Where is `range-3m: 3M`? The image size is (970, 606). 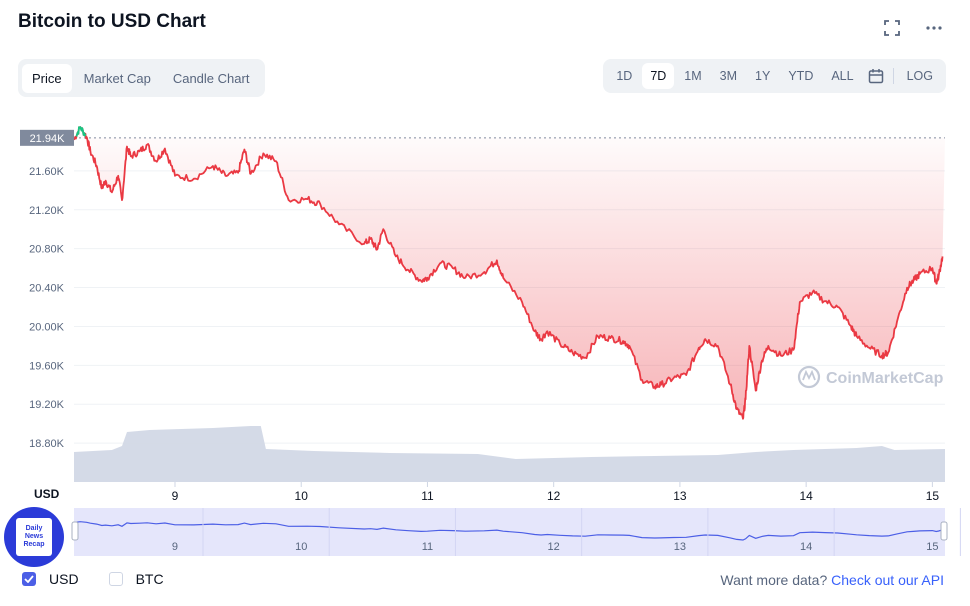 range-3m: 3M is located at coordinates (728, 76).